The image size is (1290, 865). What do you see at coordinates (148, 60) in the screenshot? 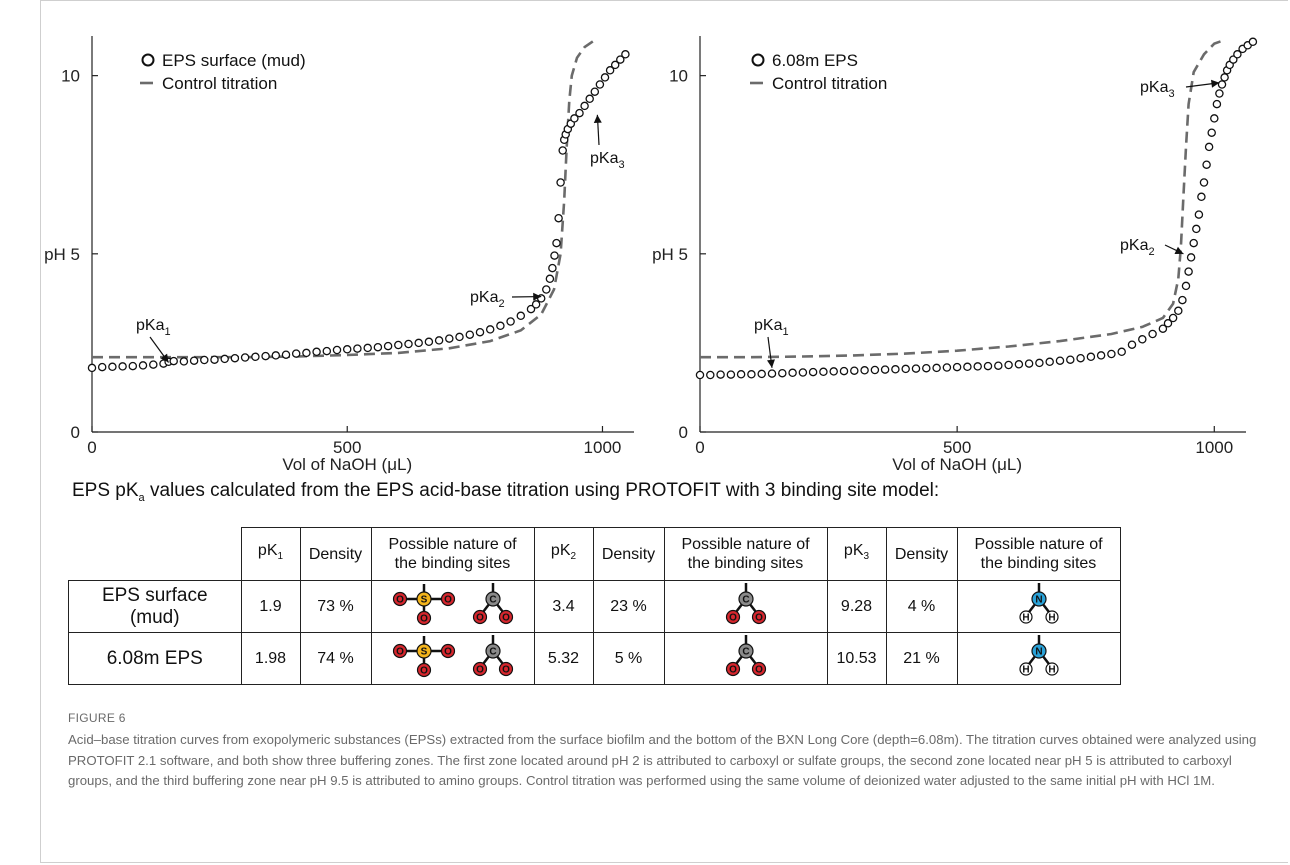
I see `legend-marker-circle` at bounding box center [148, 60].